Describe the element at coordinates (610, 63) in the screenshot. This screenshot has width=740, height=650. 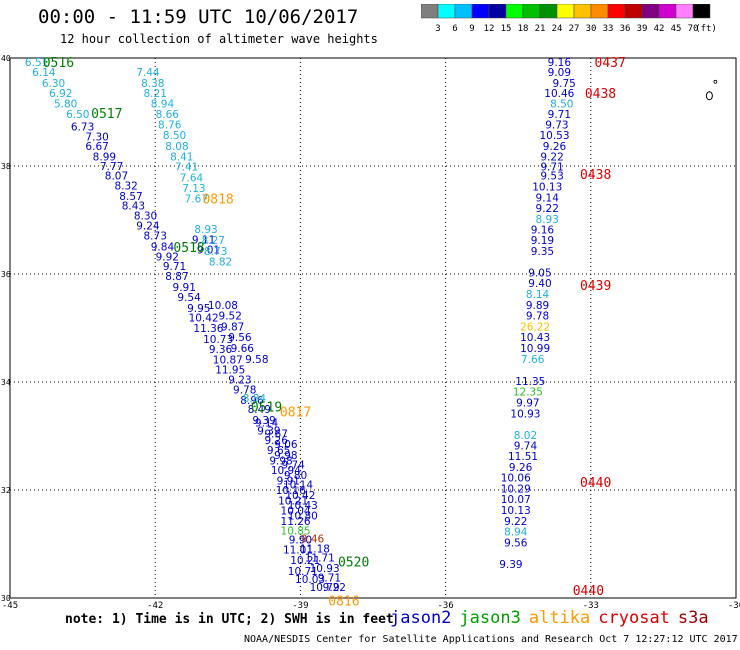
I see `time-label: 0437` at that location.